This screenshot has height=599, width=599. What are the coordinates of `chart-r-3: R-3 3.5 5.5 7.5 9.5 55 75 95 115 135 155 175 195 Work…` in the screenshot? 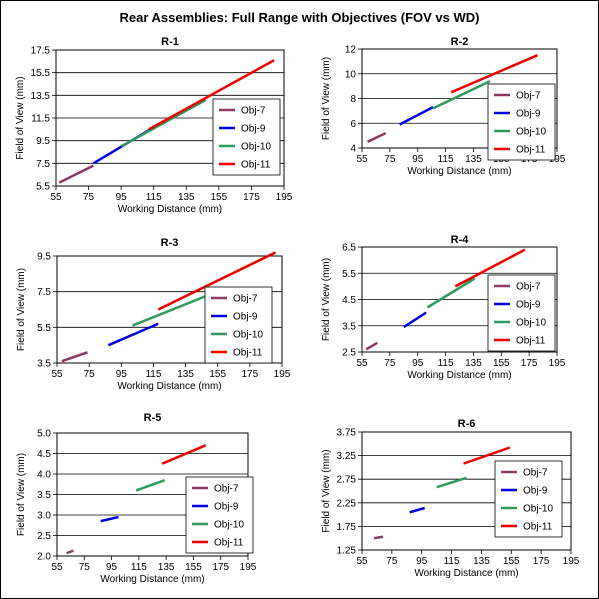 It's located at (153, 314).